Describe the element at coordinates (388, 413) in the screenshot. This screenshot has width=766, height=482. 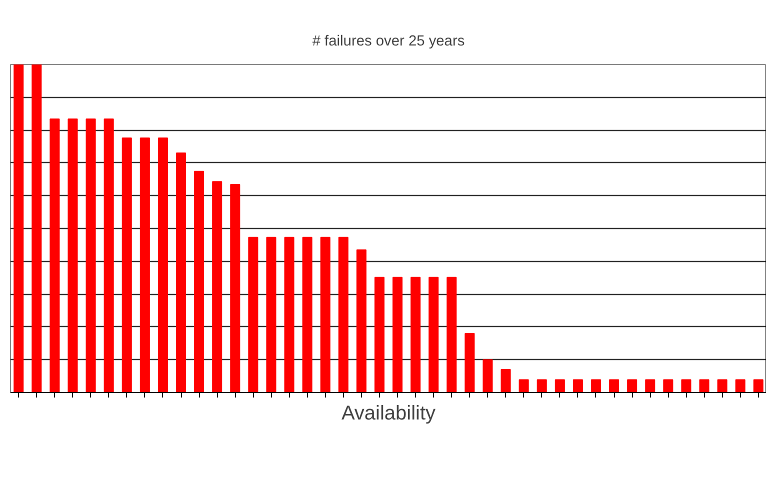
I see `x-axis-title: Availability` at that location.